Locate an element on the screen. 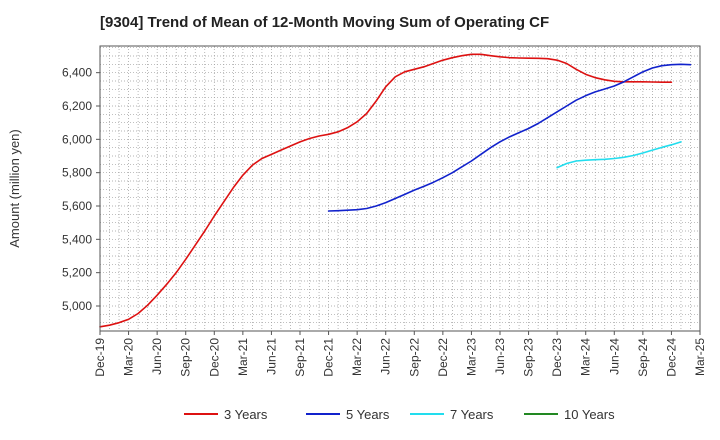  x-tick-label: Sep-23 is located at coordinates (529, 357).